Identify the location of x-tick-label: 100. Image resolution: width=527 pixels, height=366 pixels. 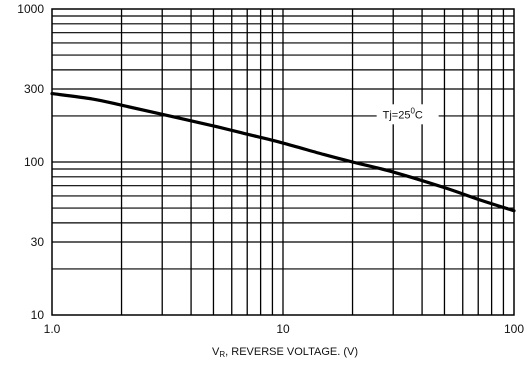
(514, 329).